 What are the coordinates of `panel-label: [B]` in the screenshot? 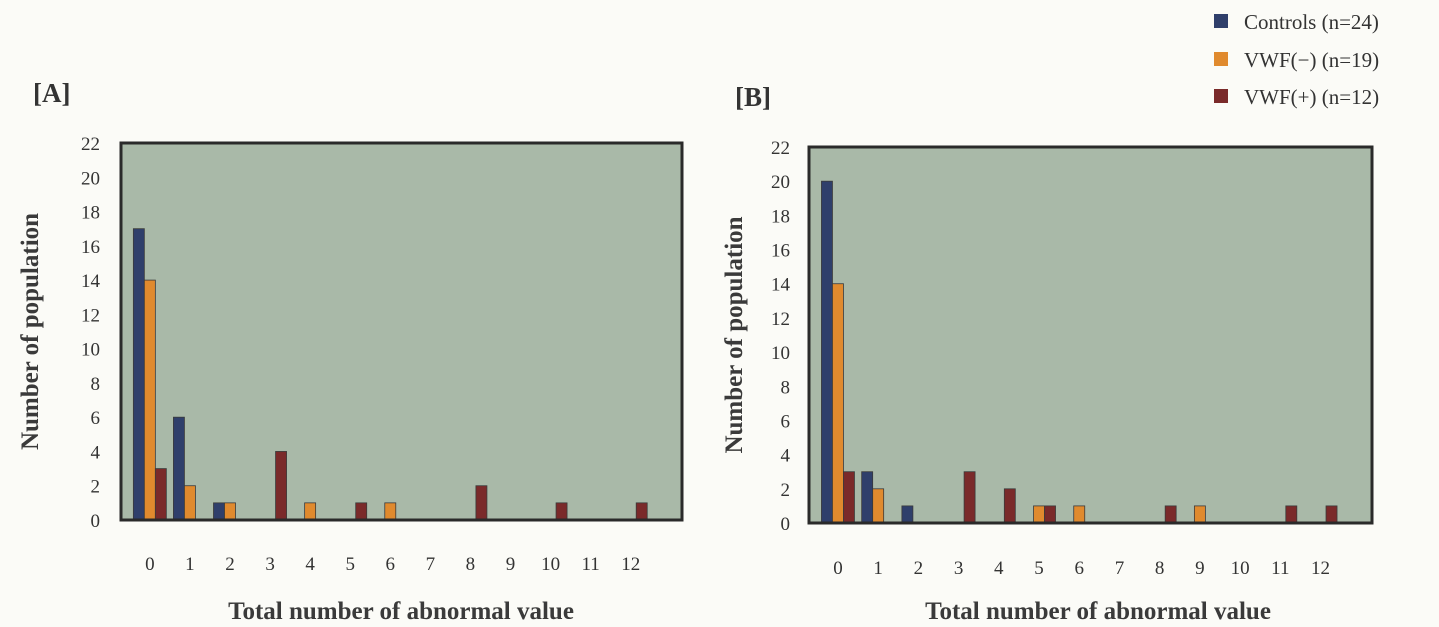 It's located at (753, 97).